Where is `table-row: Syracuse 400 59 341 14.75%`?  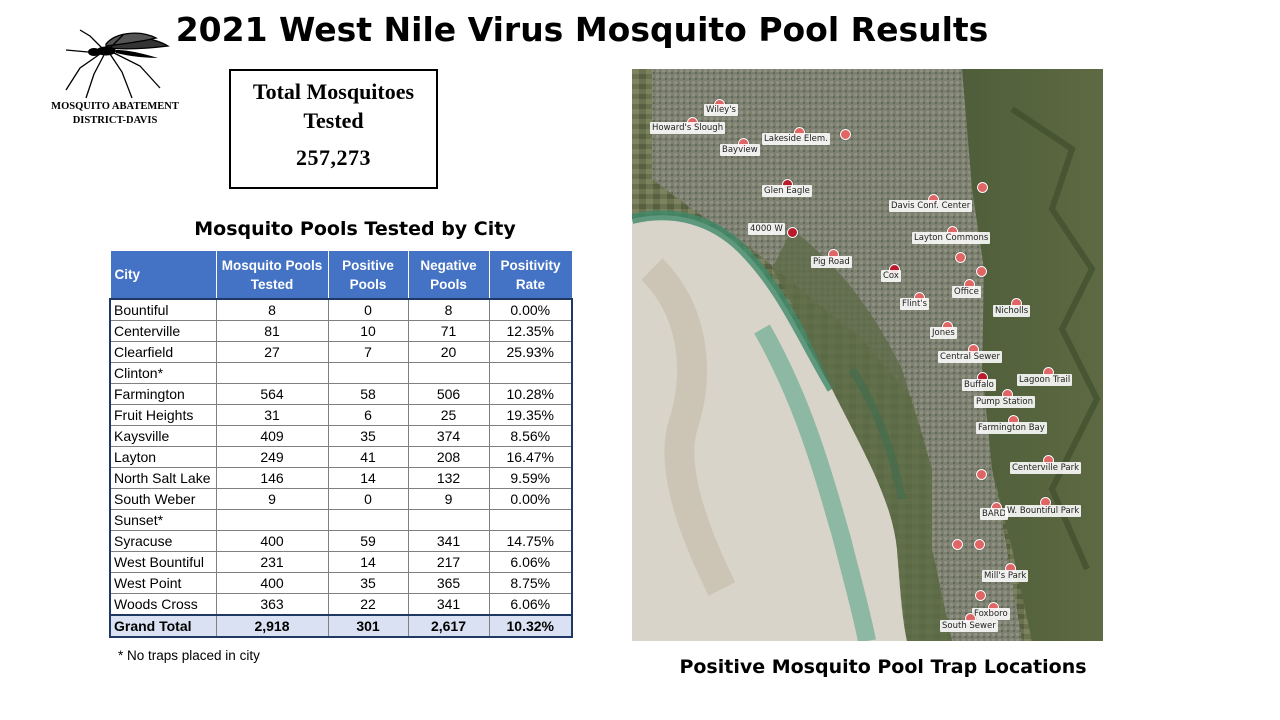
table-row: Syracuse 400 59 341 14.75% is located at coordinates (341, 541).